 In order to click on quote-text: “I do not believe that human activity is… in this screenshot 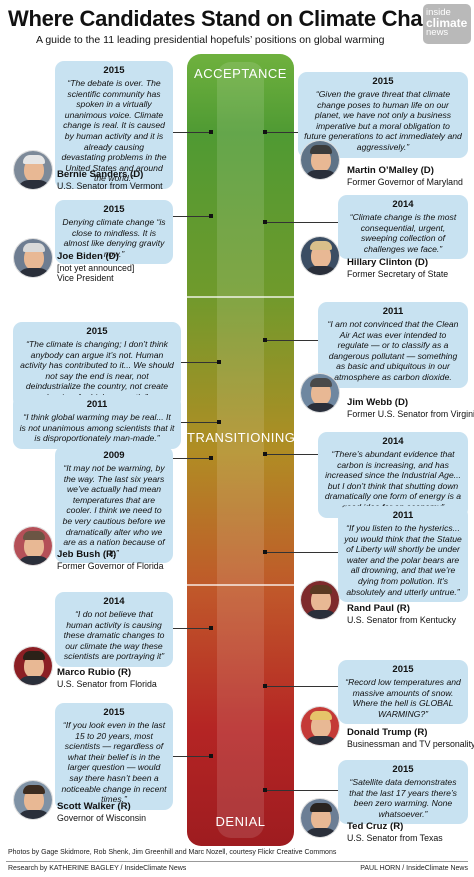, I will do `click(114, 635)`.